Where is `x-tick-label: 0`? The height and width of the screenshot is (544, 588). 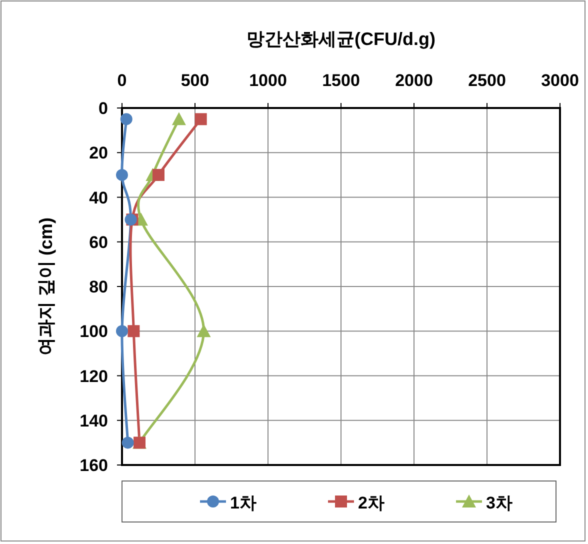
x-tick-label: 0 is located at coordinates (122, 80).